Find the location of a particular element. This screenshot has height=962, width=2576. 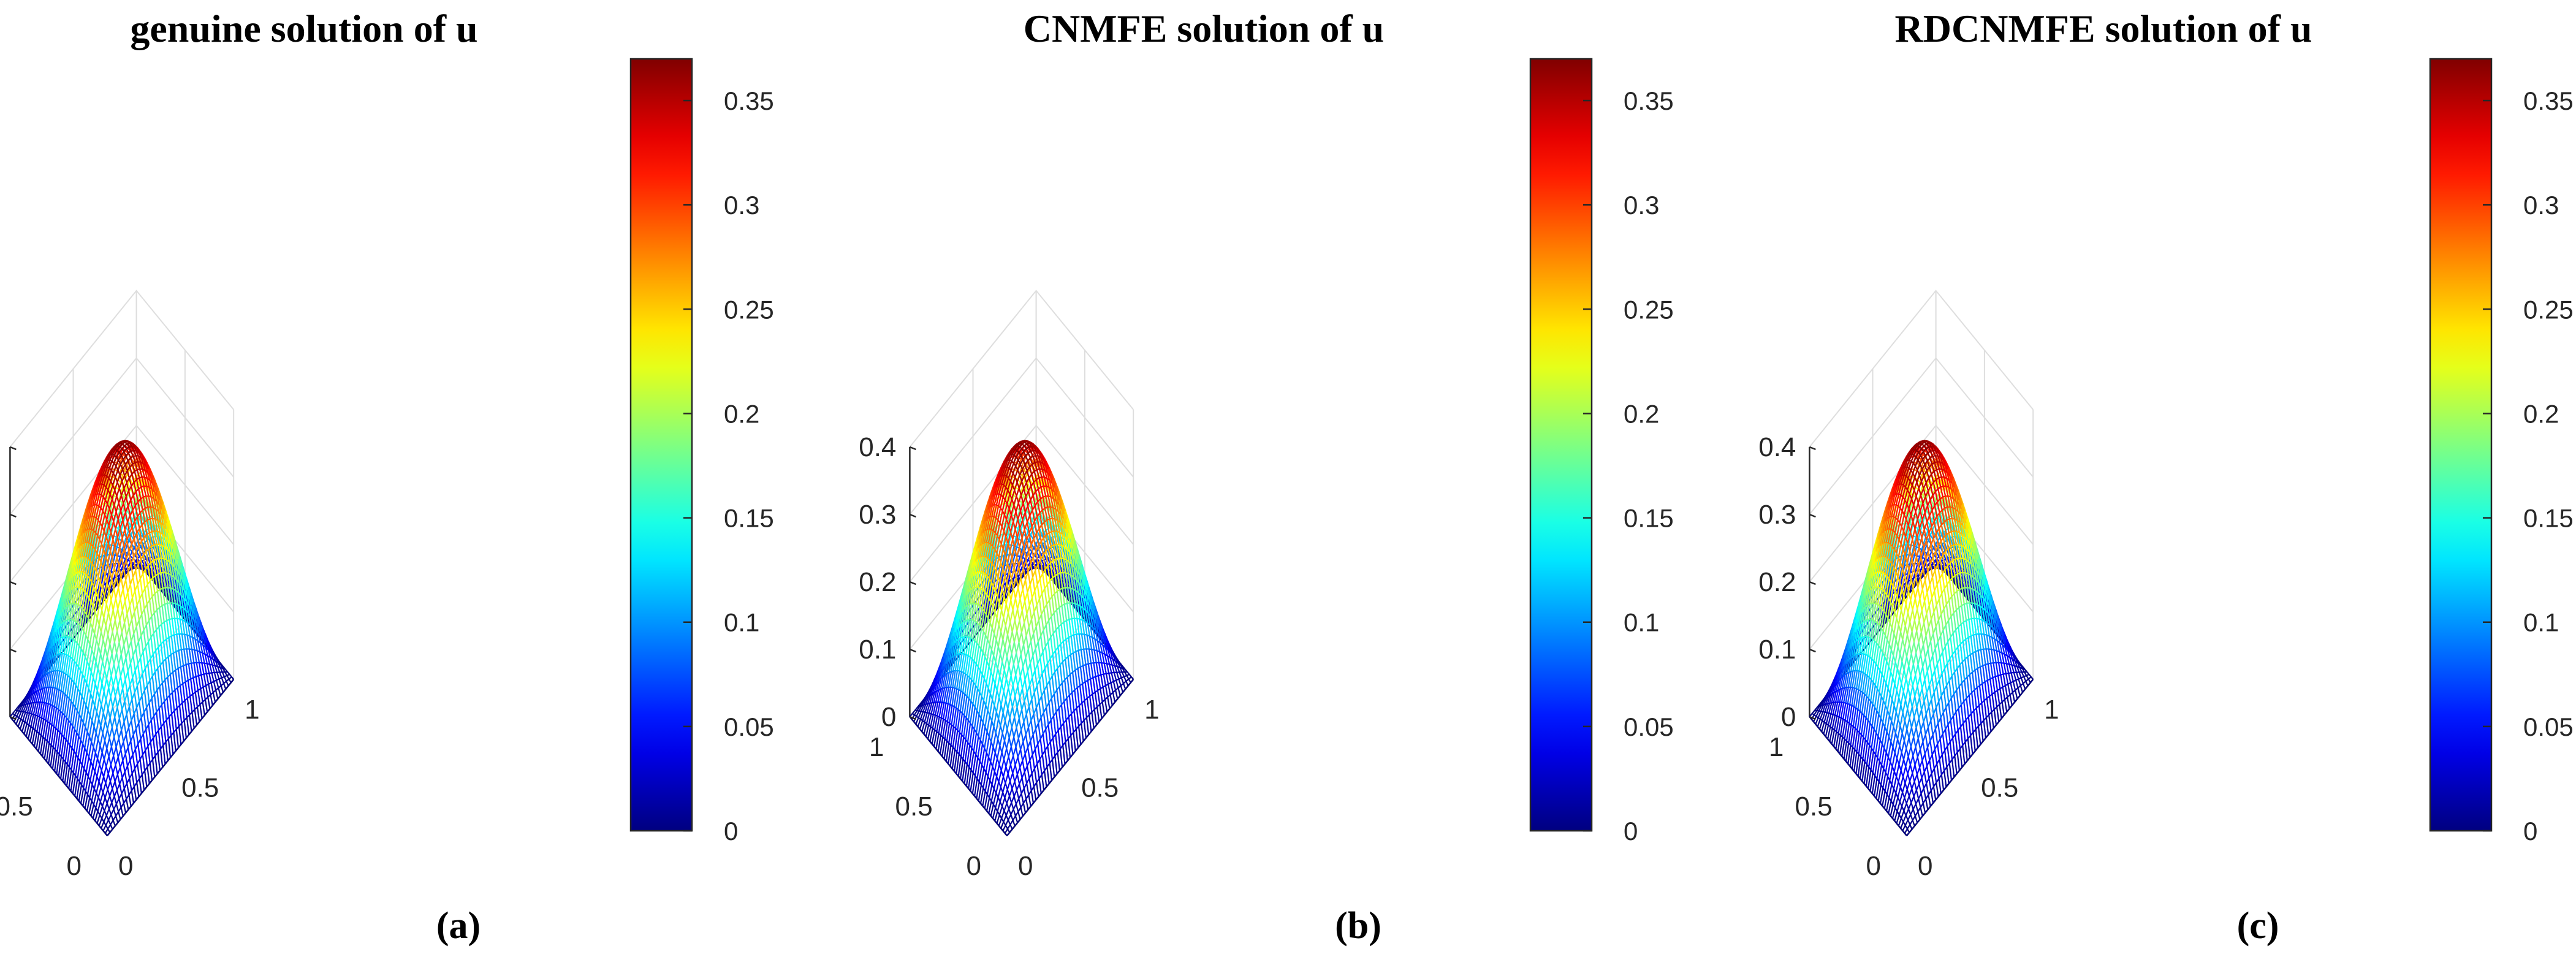

colorbar-tick-label: 0.1 is located at coordinates (741, 622).